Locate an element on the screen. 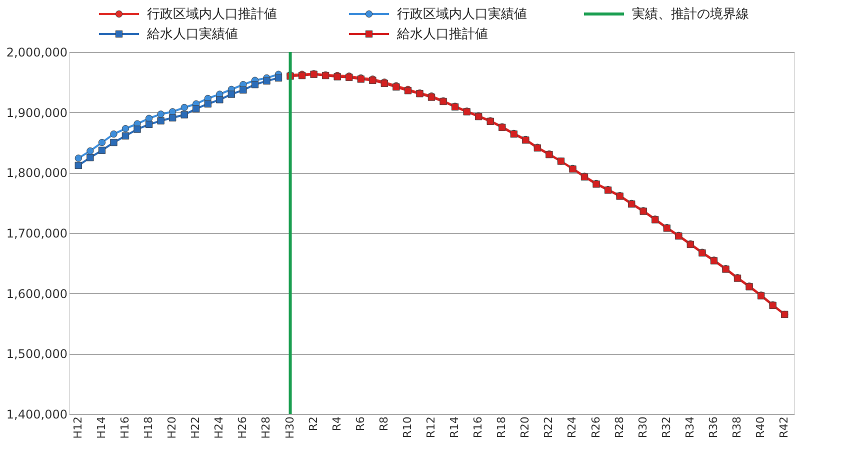 The image size is (848, 467). x-tick-label: R34 is located at coordinates (689, 427).